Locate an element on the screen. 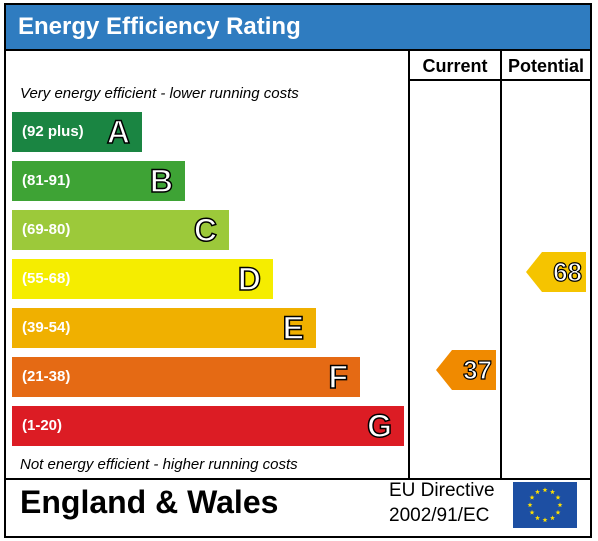 This screenshot has height=541, width=598. column-header-divider is located at coordinates (499, 80).